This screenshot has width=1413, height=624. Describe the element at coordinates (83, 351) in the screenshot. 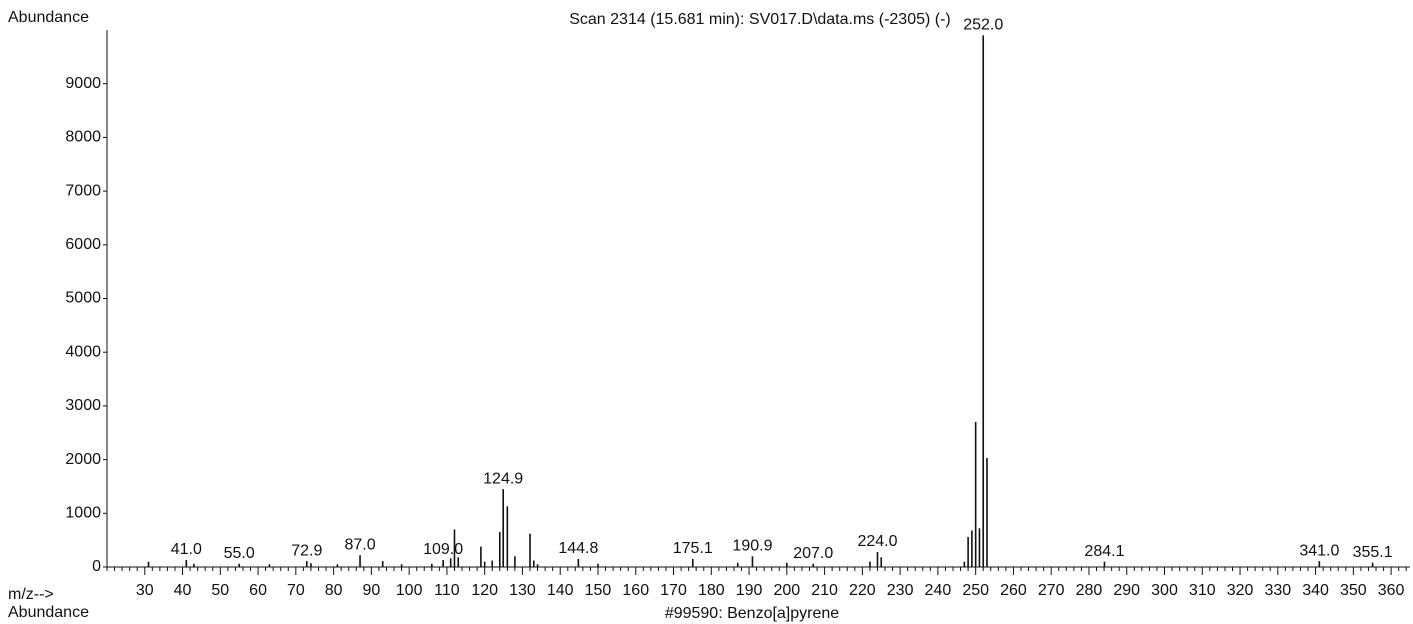

I see `y-tick-label: 4000` at that location.